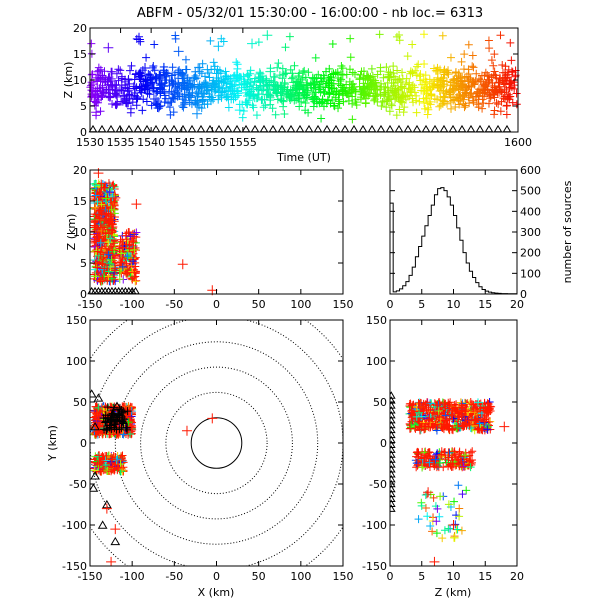 The height and width of the screenshot is (600, 600). Describe the element at coordinates (121, 142) in the screenshot. I see `x-tick-label: 1535` at that location.